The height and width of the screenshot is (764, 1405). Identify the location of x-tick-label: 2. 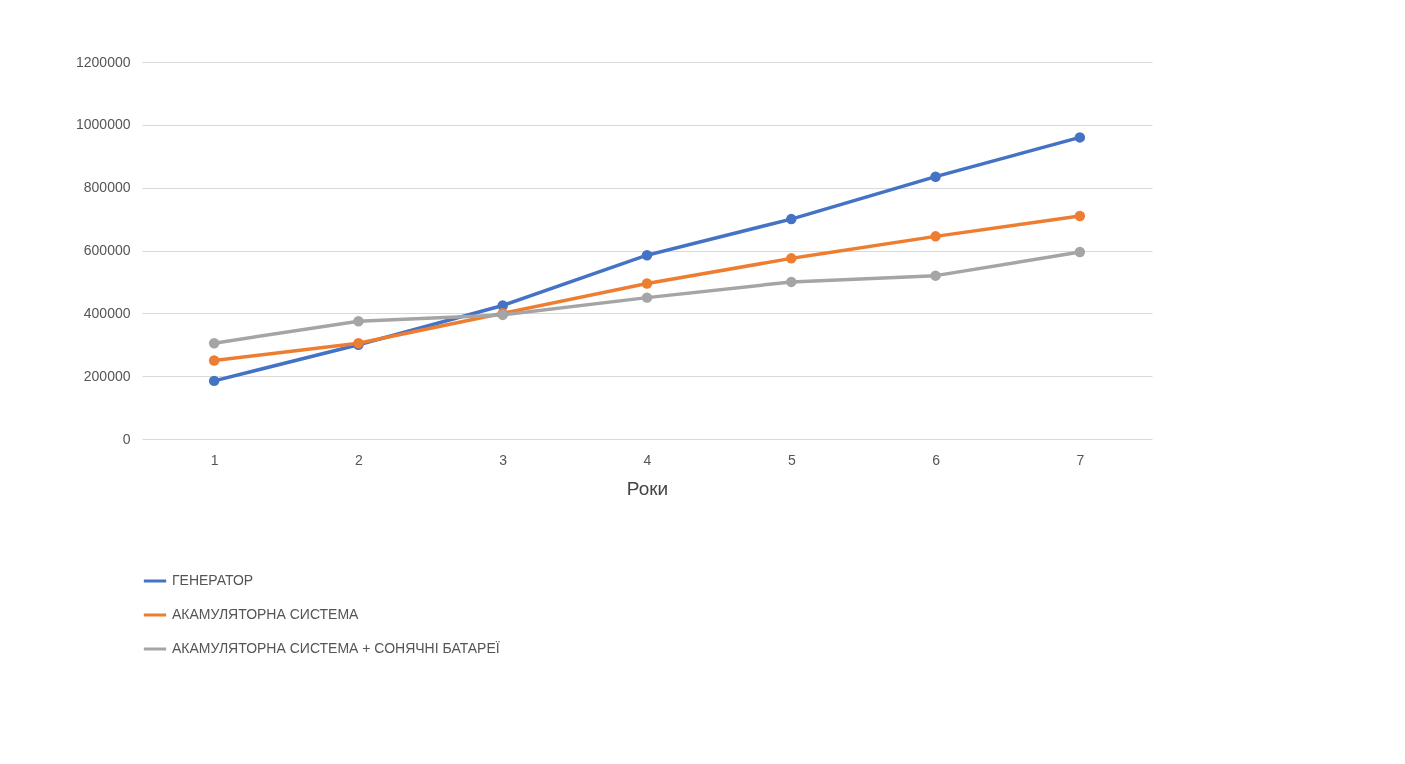
(359, 459).